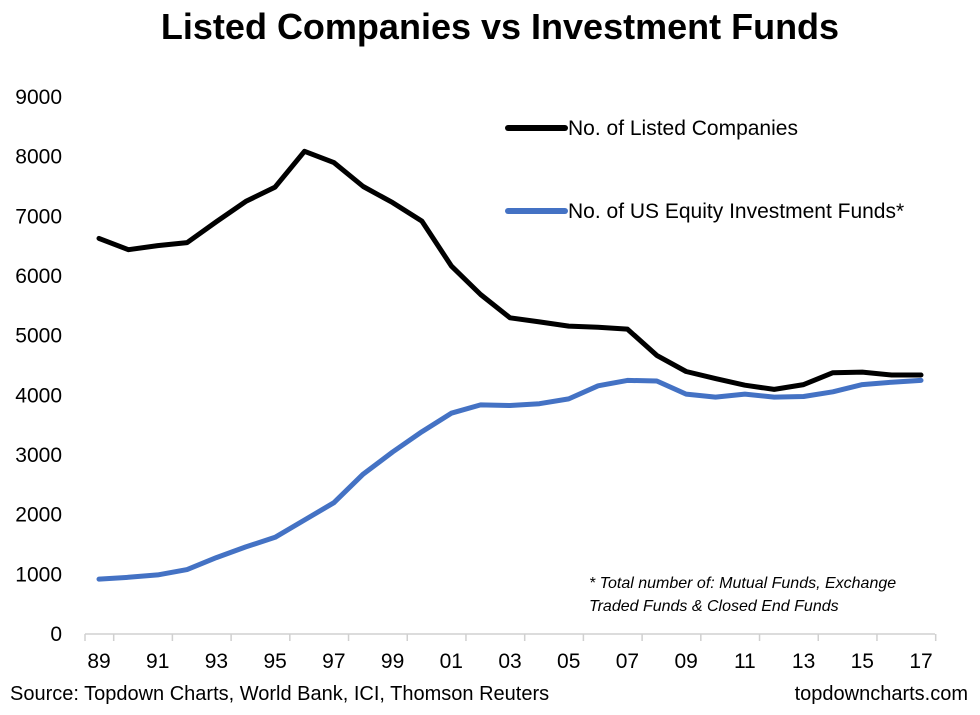 The width and height of the screenshot is (980, 715). What do you see at coordinates (736, 211) in the screenshot?
I see `legend-label-funds: No. of US Equity Investment Funds*` at bounding box center [736, 211].